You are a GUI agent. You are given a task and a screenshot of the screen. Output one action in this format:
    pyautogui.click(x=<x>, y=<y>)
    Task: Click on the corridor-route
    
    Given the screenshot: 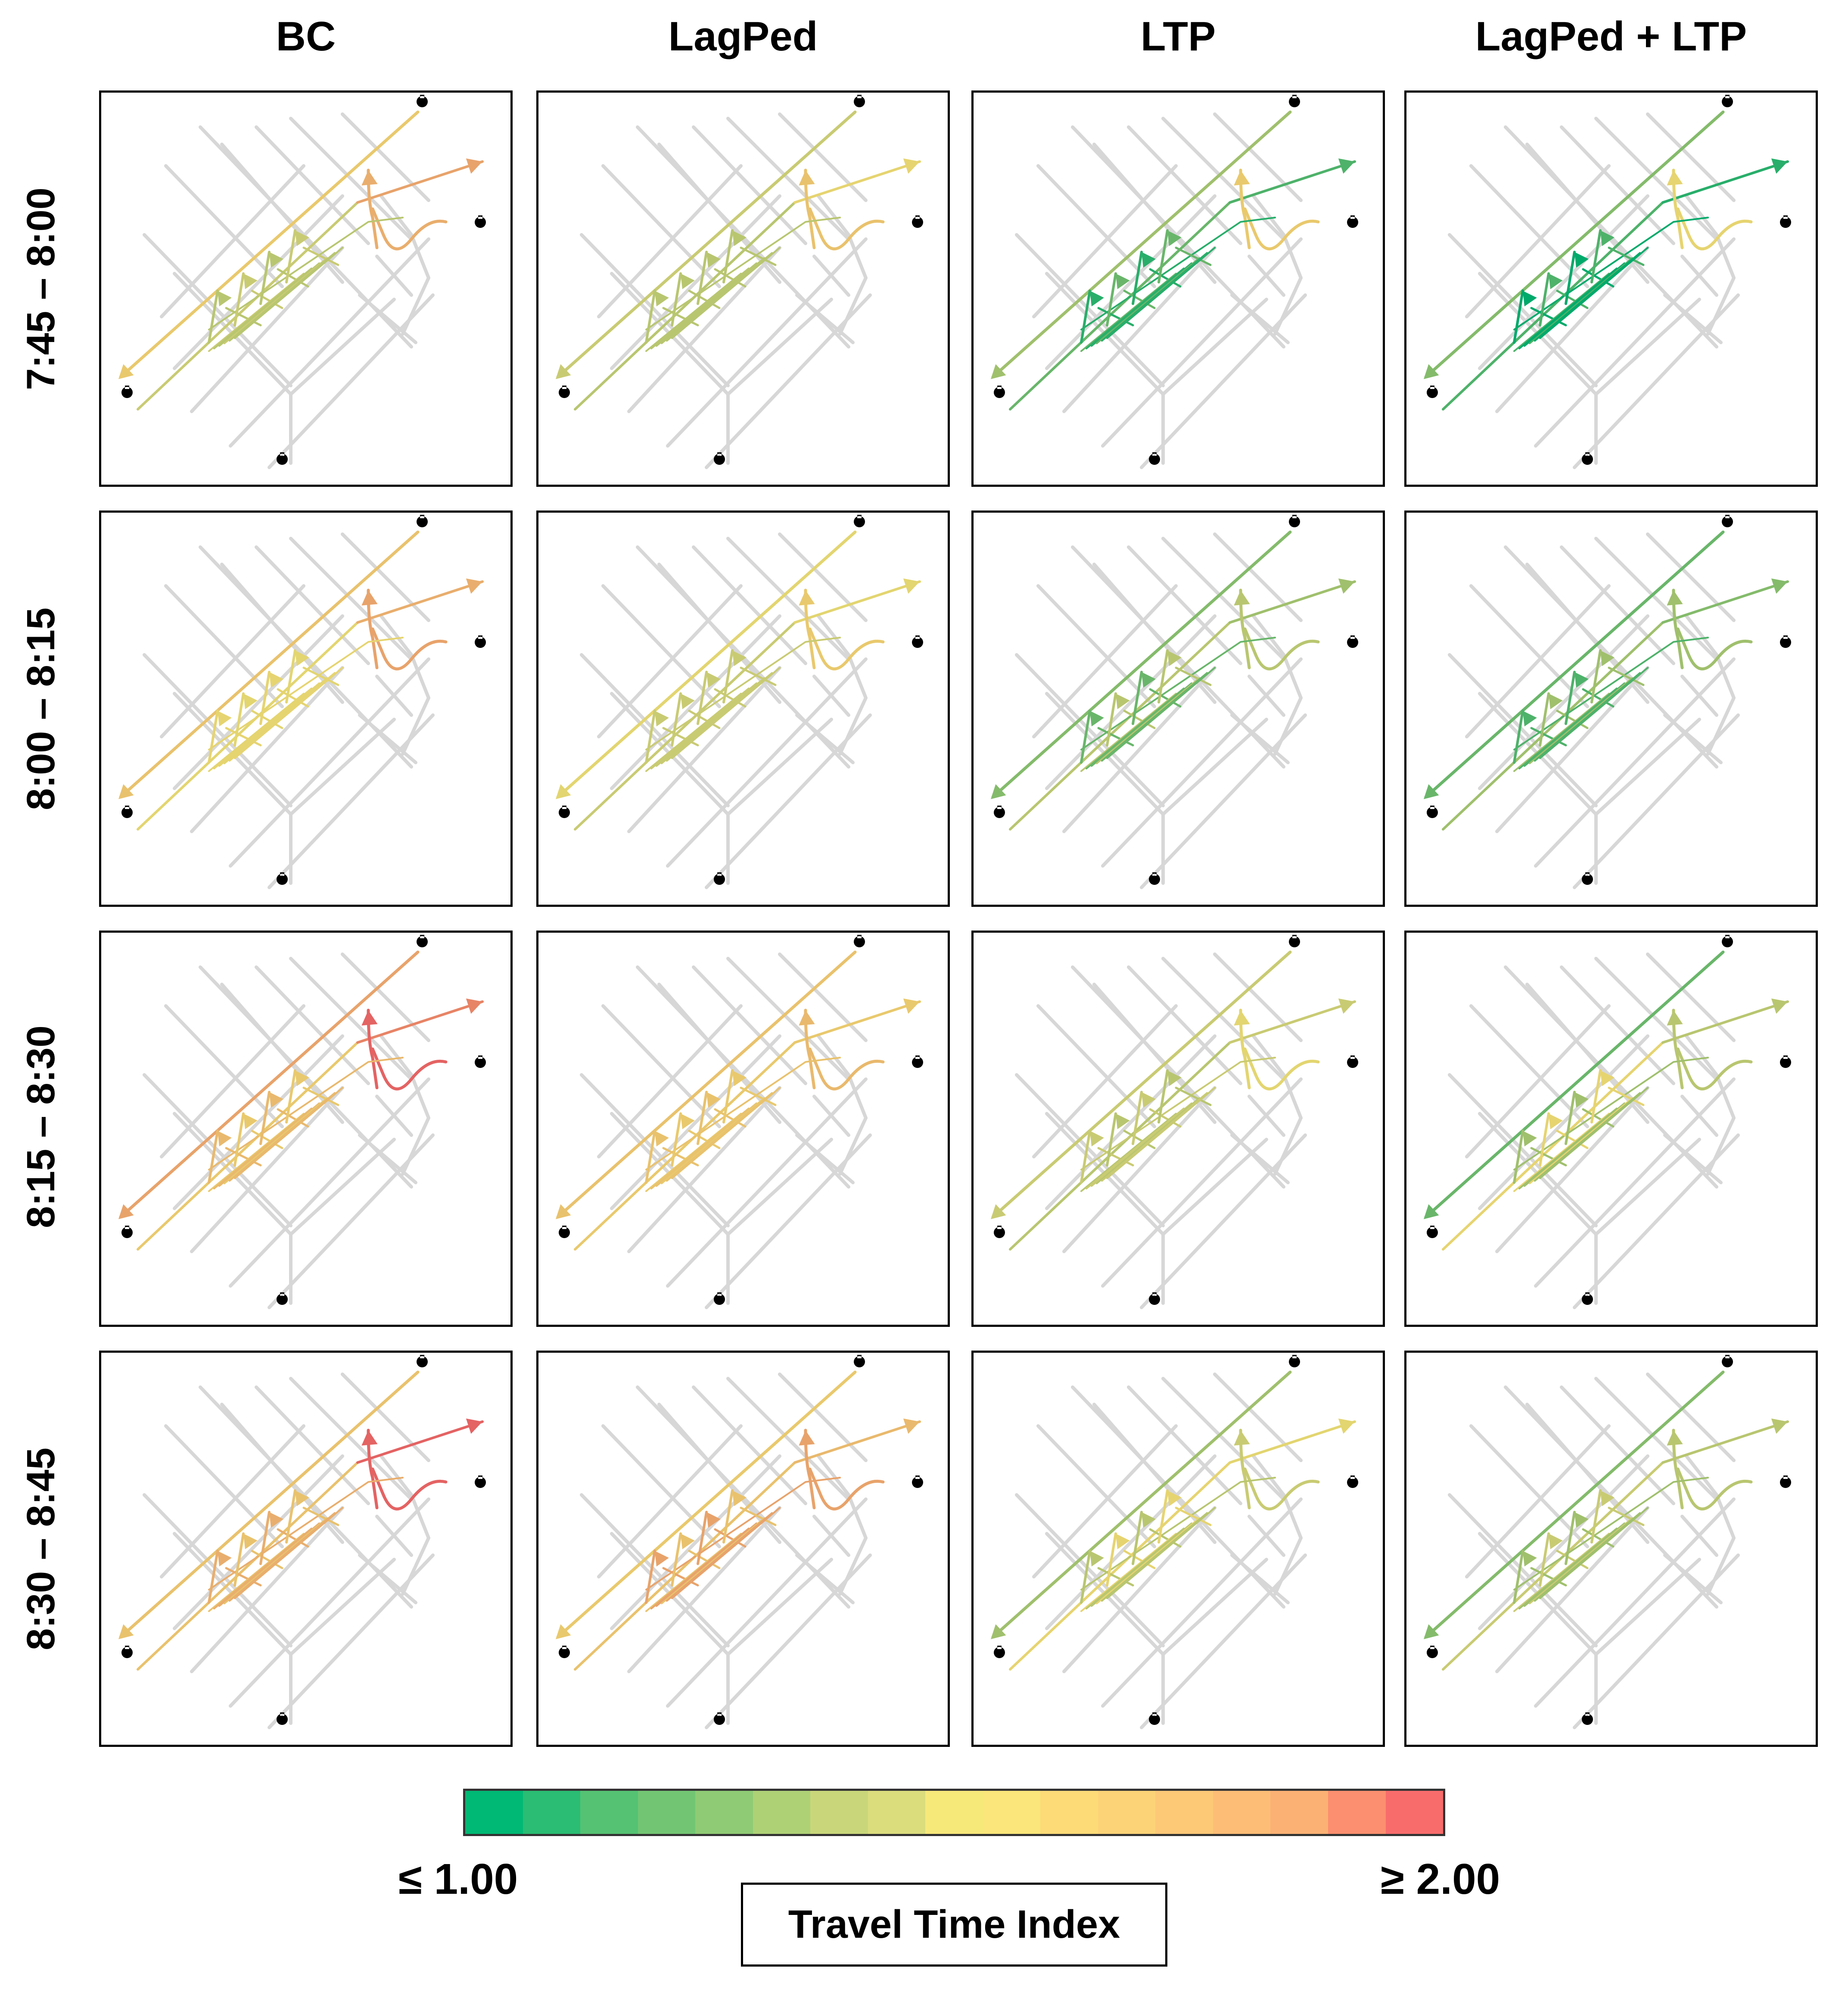 What is the action you would take?
    pyautogui.click(x=1575, y=1504)
    